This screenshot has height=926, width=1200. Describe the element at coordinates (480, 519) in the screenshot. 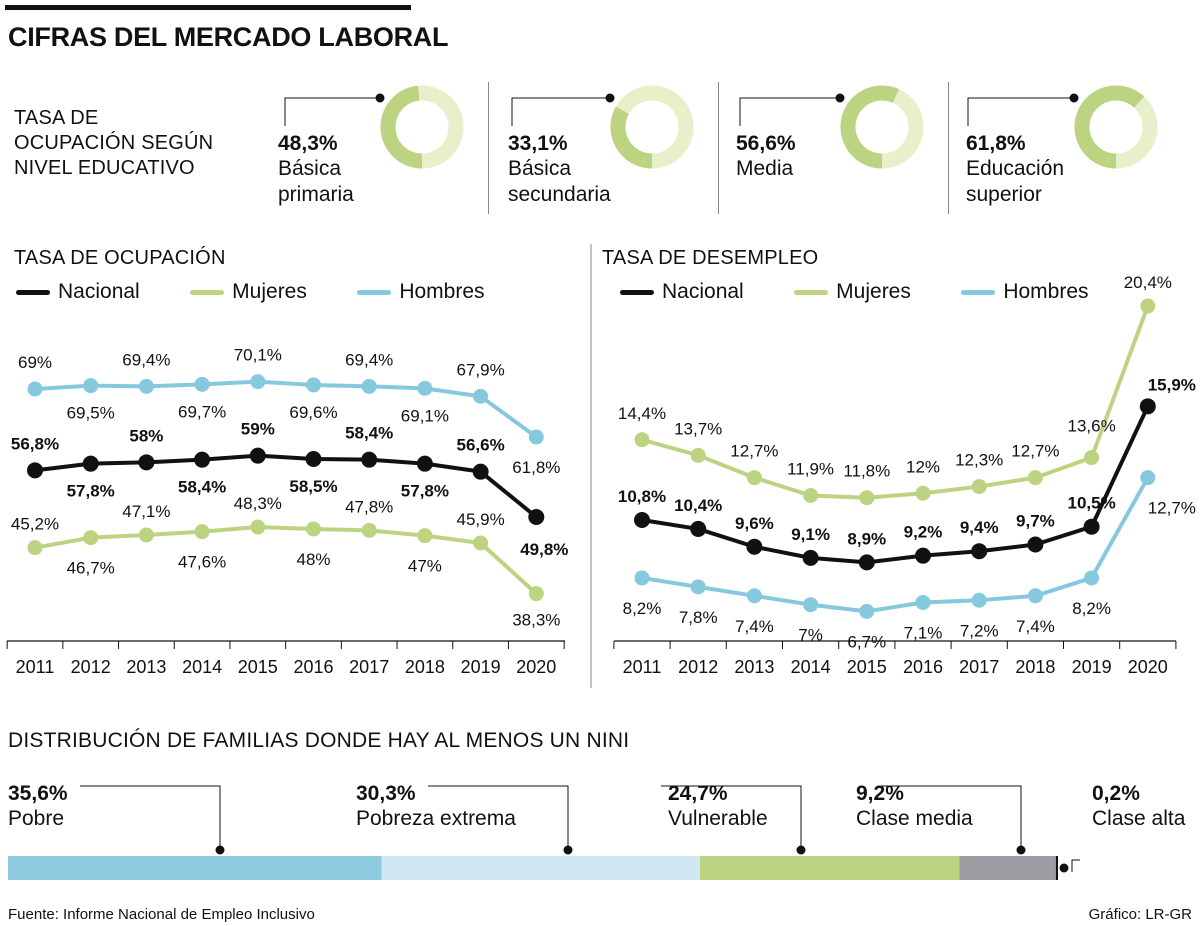

I see `data-label-mujeres: 45,9%` at that location.